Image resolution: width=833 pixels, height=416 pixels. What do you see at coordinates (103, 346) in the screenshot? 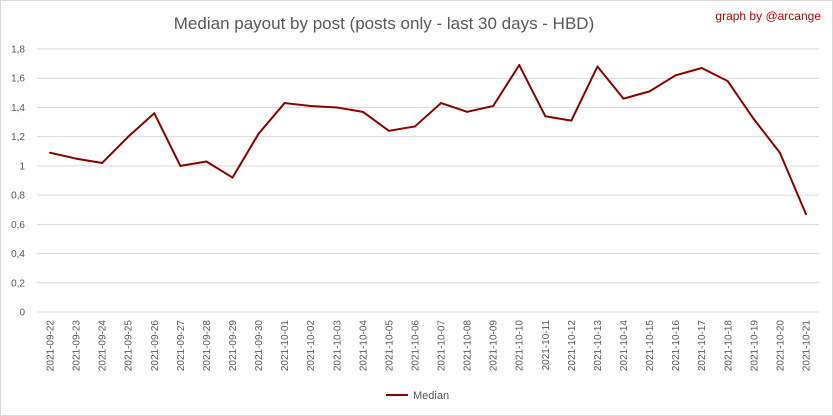
I see `x-tick-label: 2021-09-24` at bounding box center [103, 346].